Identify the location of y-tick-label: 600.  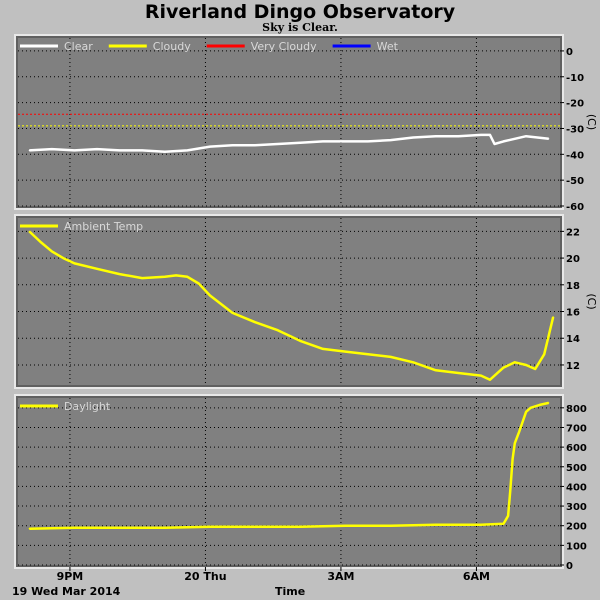
(576, 448).